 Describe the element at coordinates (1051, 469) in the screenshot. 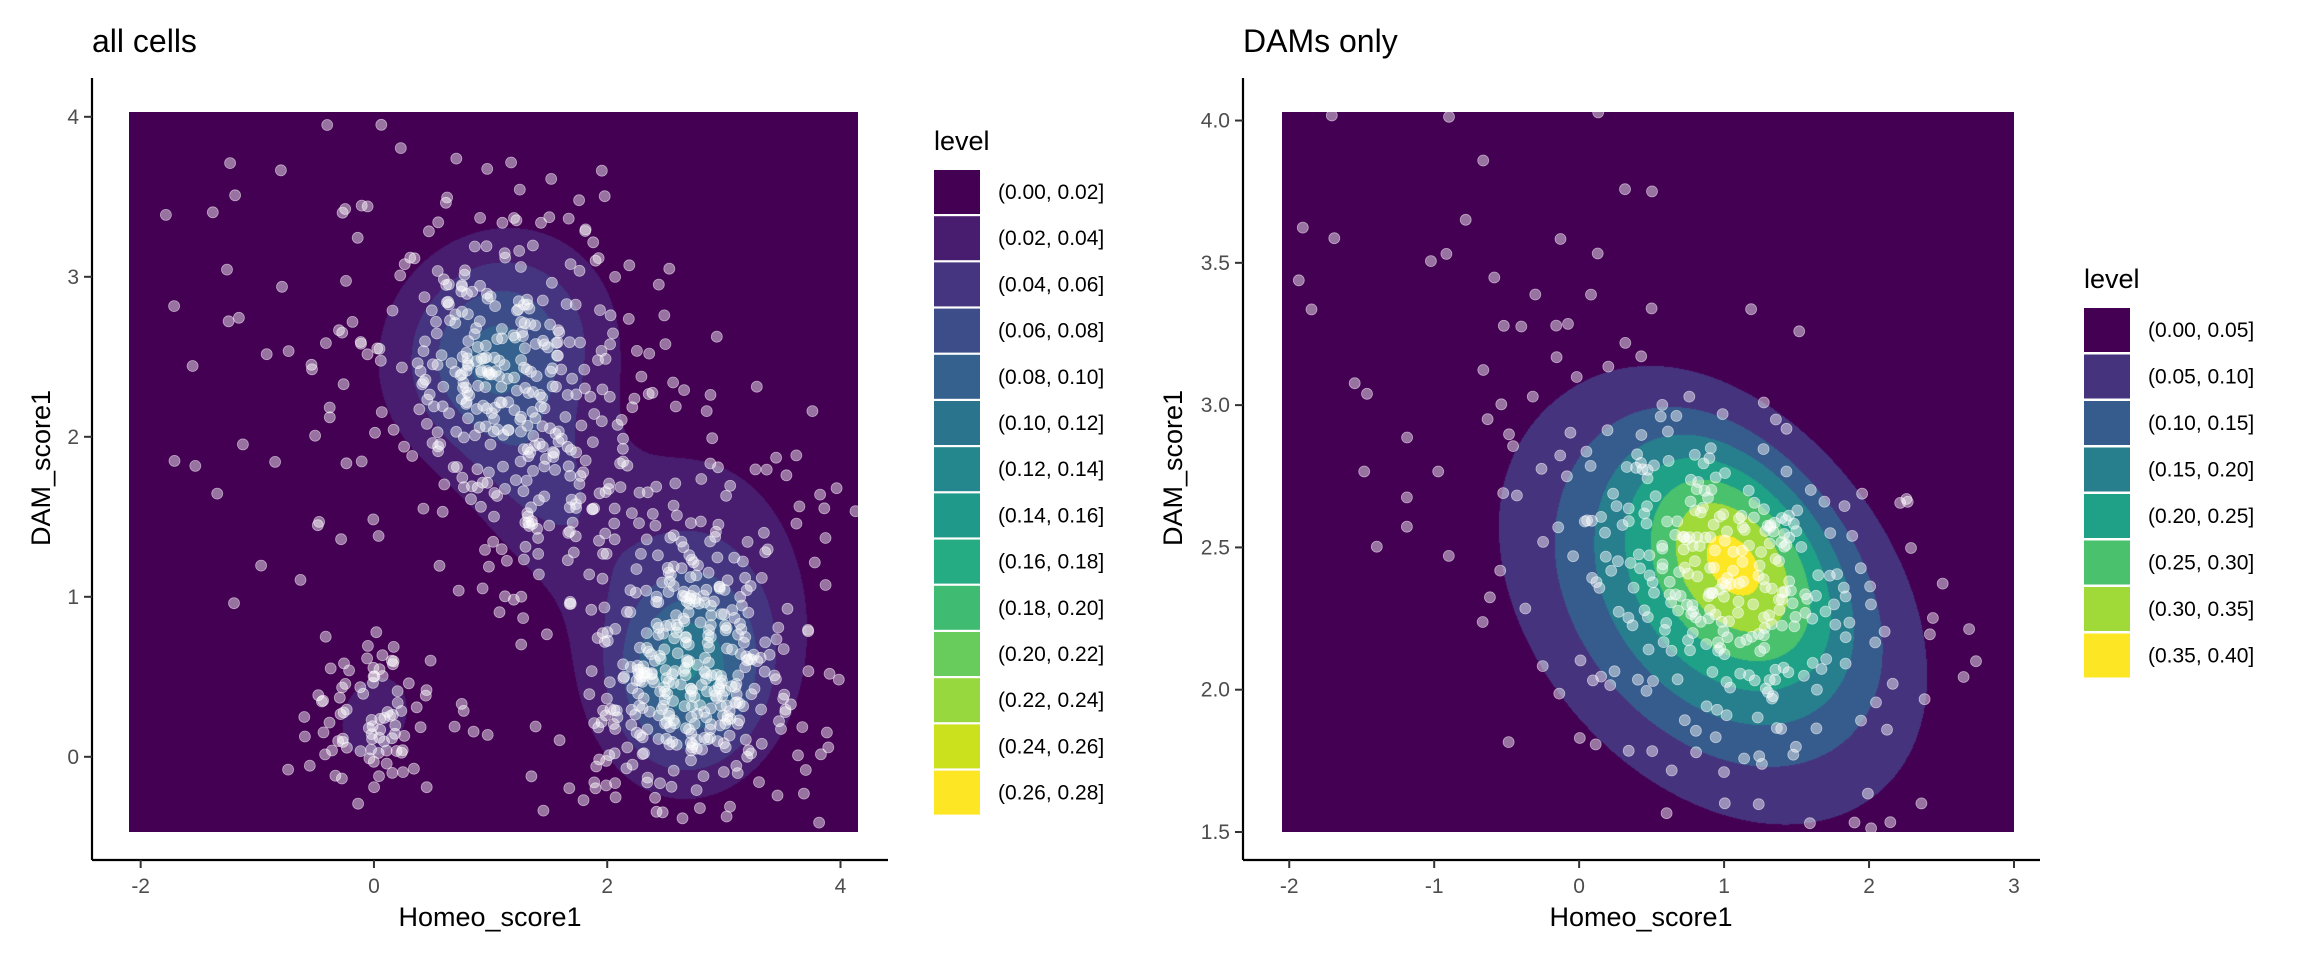

I see `legend-label: (0.12, 0.14]` at that location.